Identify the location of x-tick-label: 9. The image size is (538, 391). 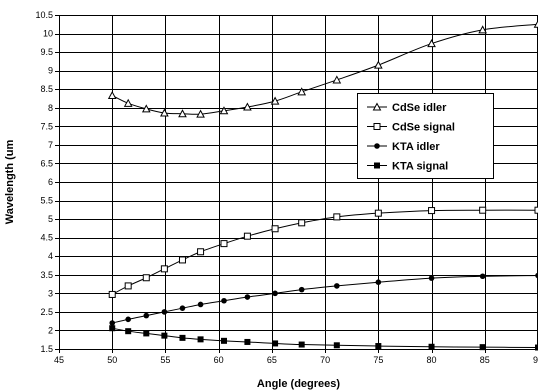
(535, 360).